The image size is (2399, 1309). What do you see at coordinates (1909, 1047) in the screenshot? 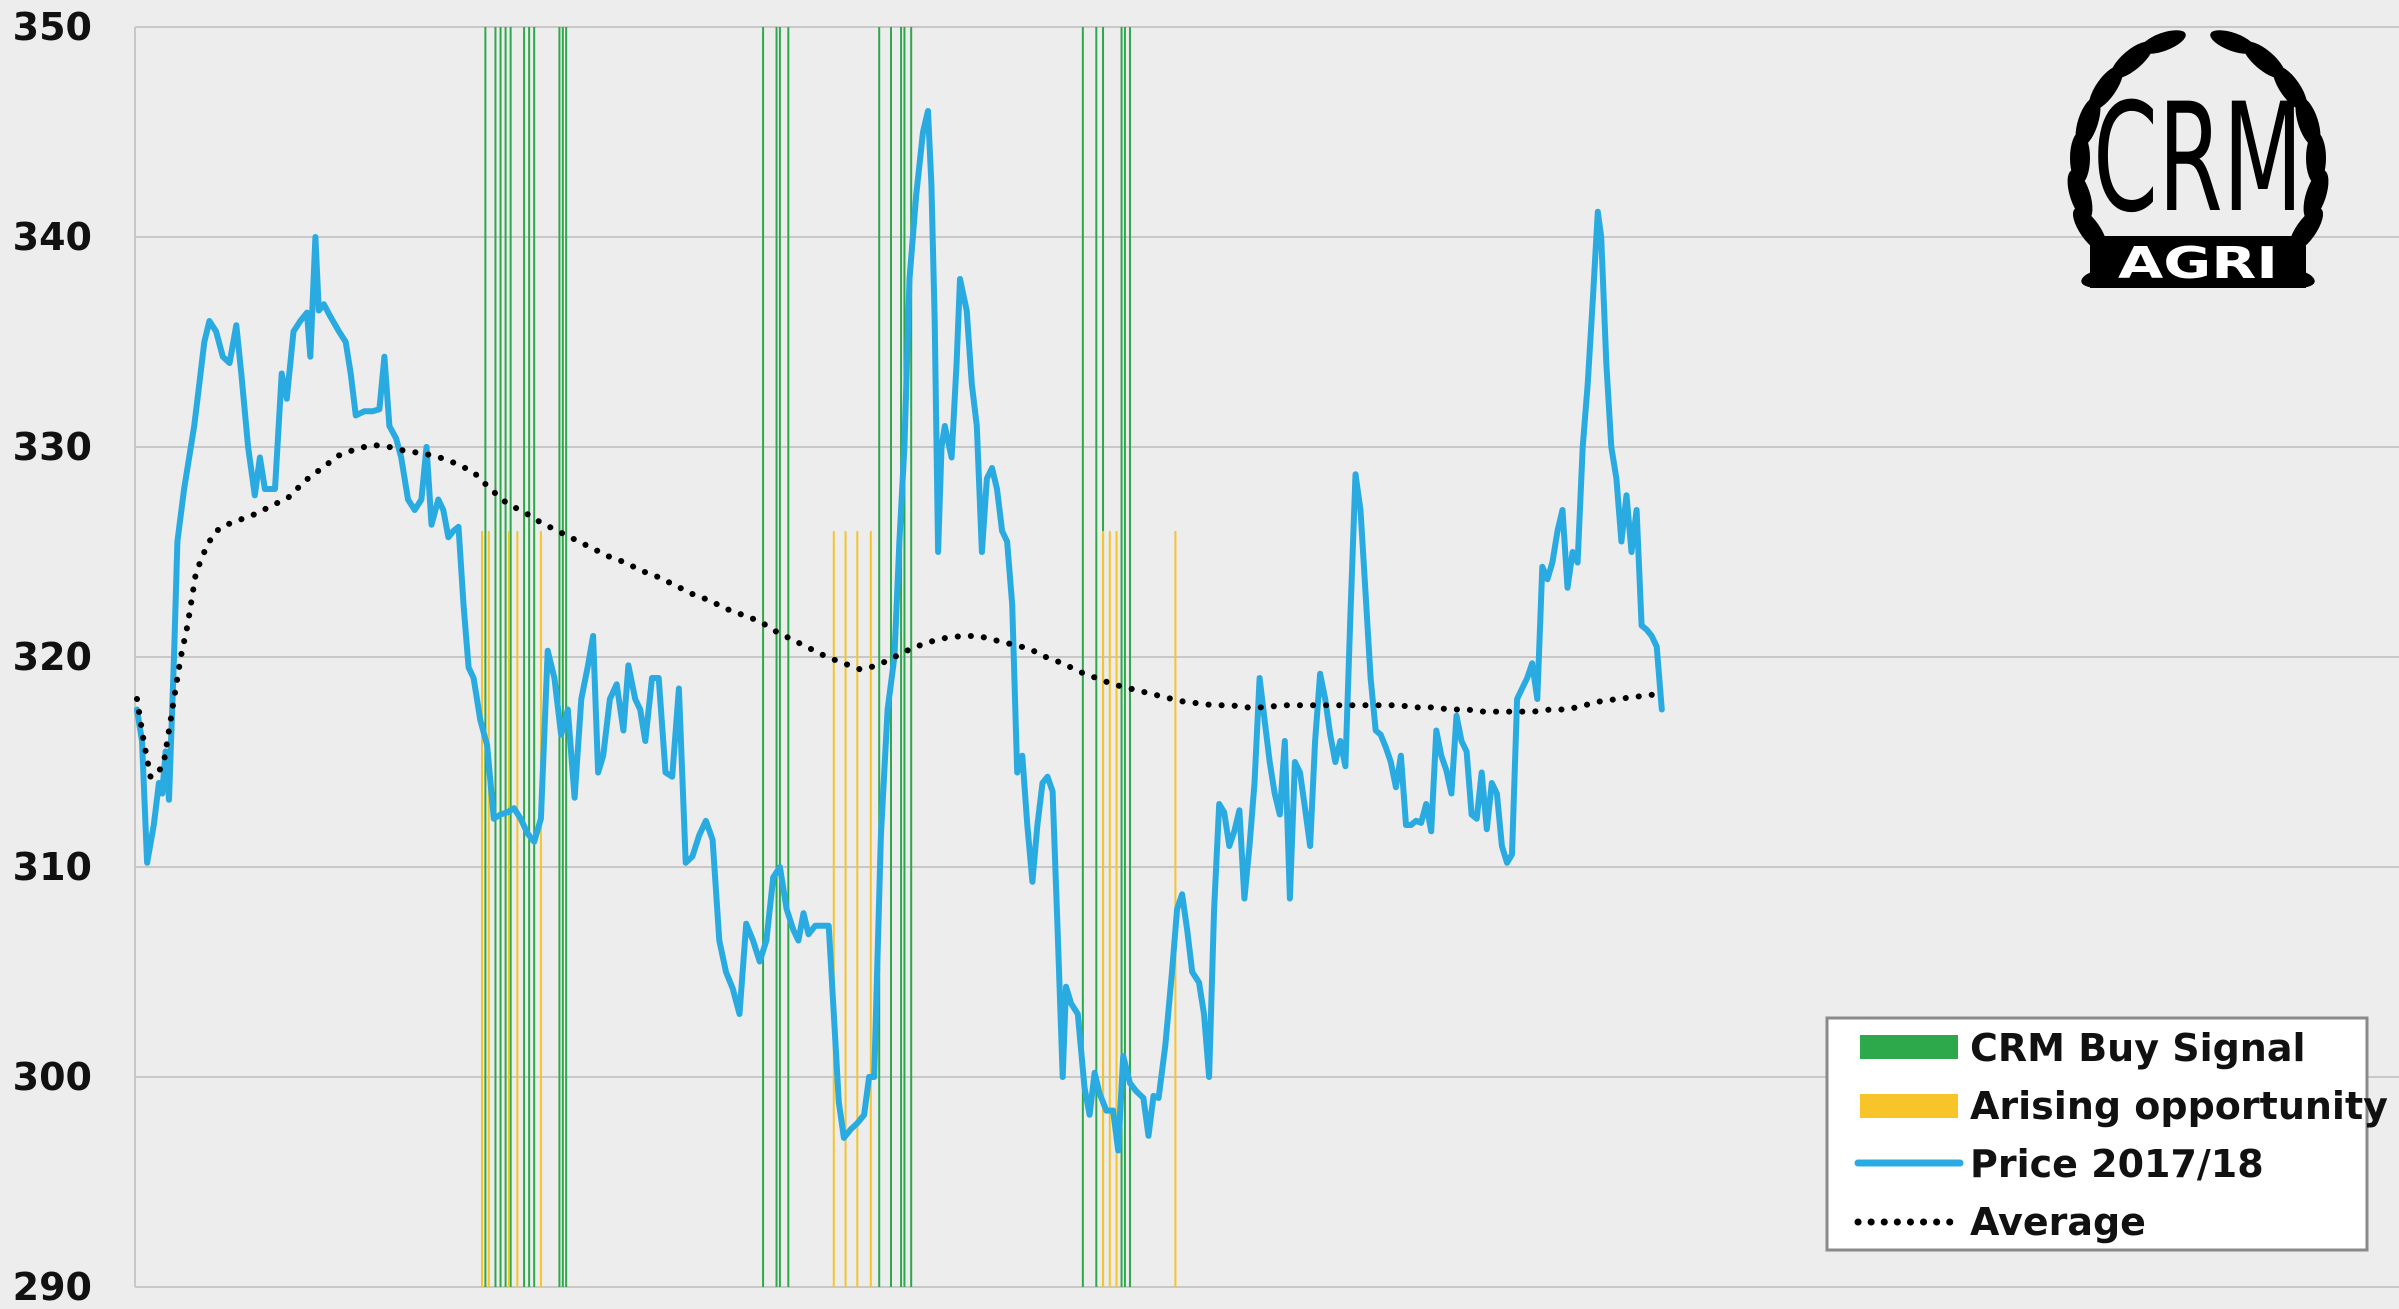
I see `legend-swatch-buy-signal` at bounding box center [1909, 1047].